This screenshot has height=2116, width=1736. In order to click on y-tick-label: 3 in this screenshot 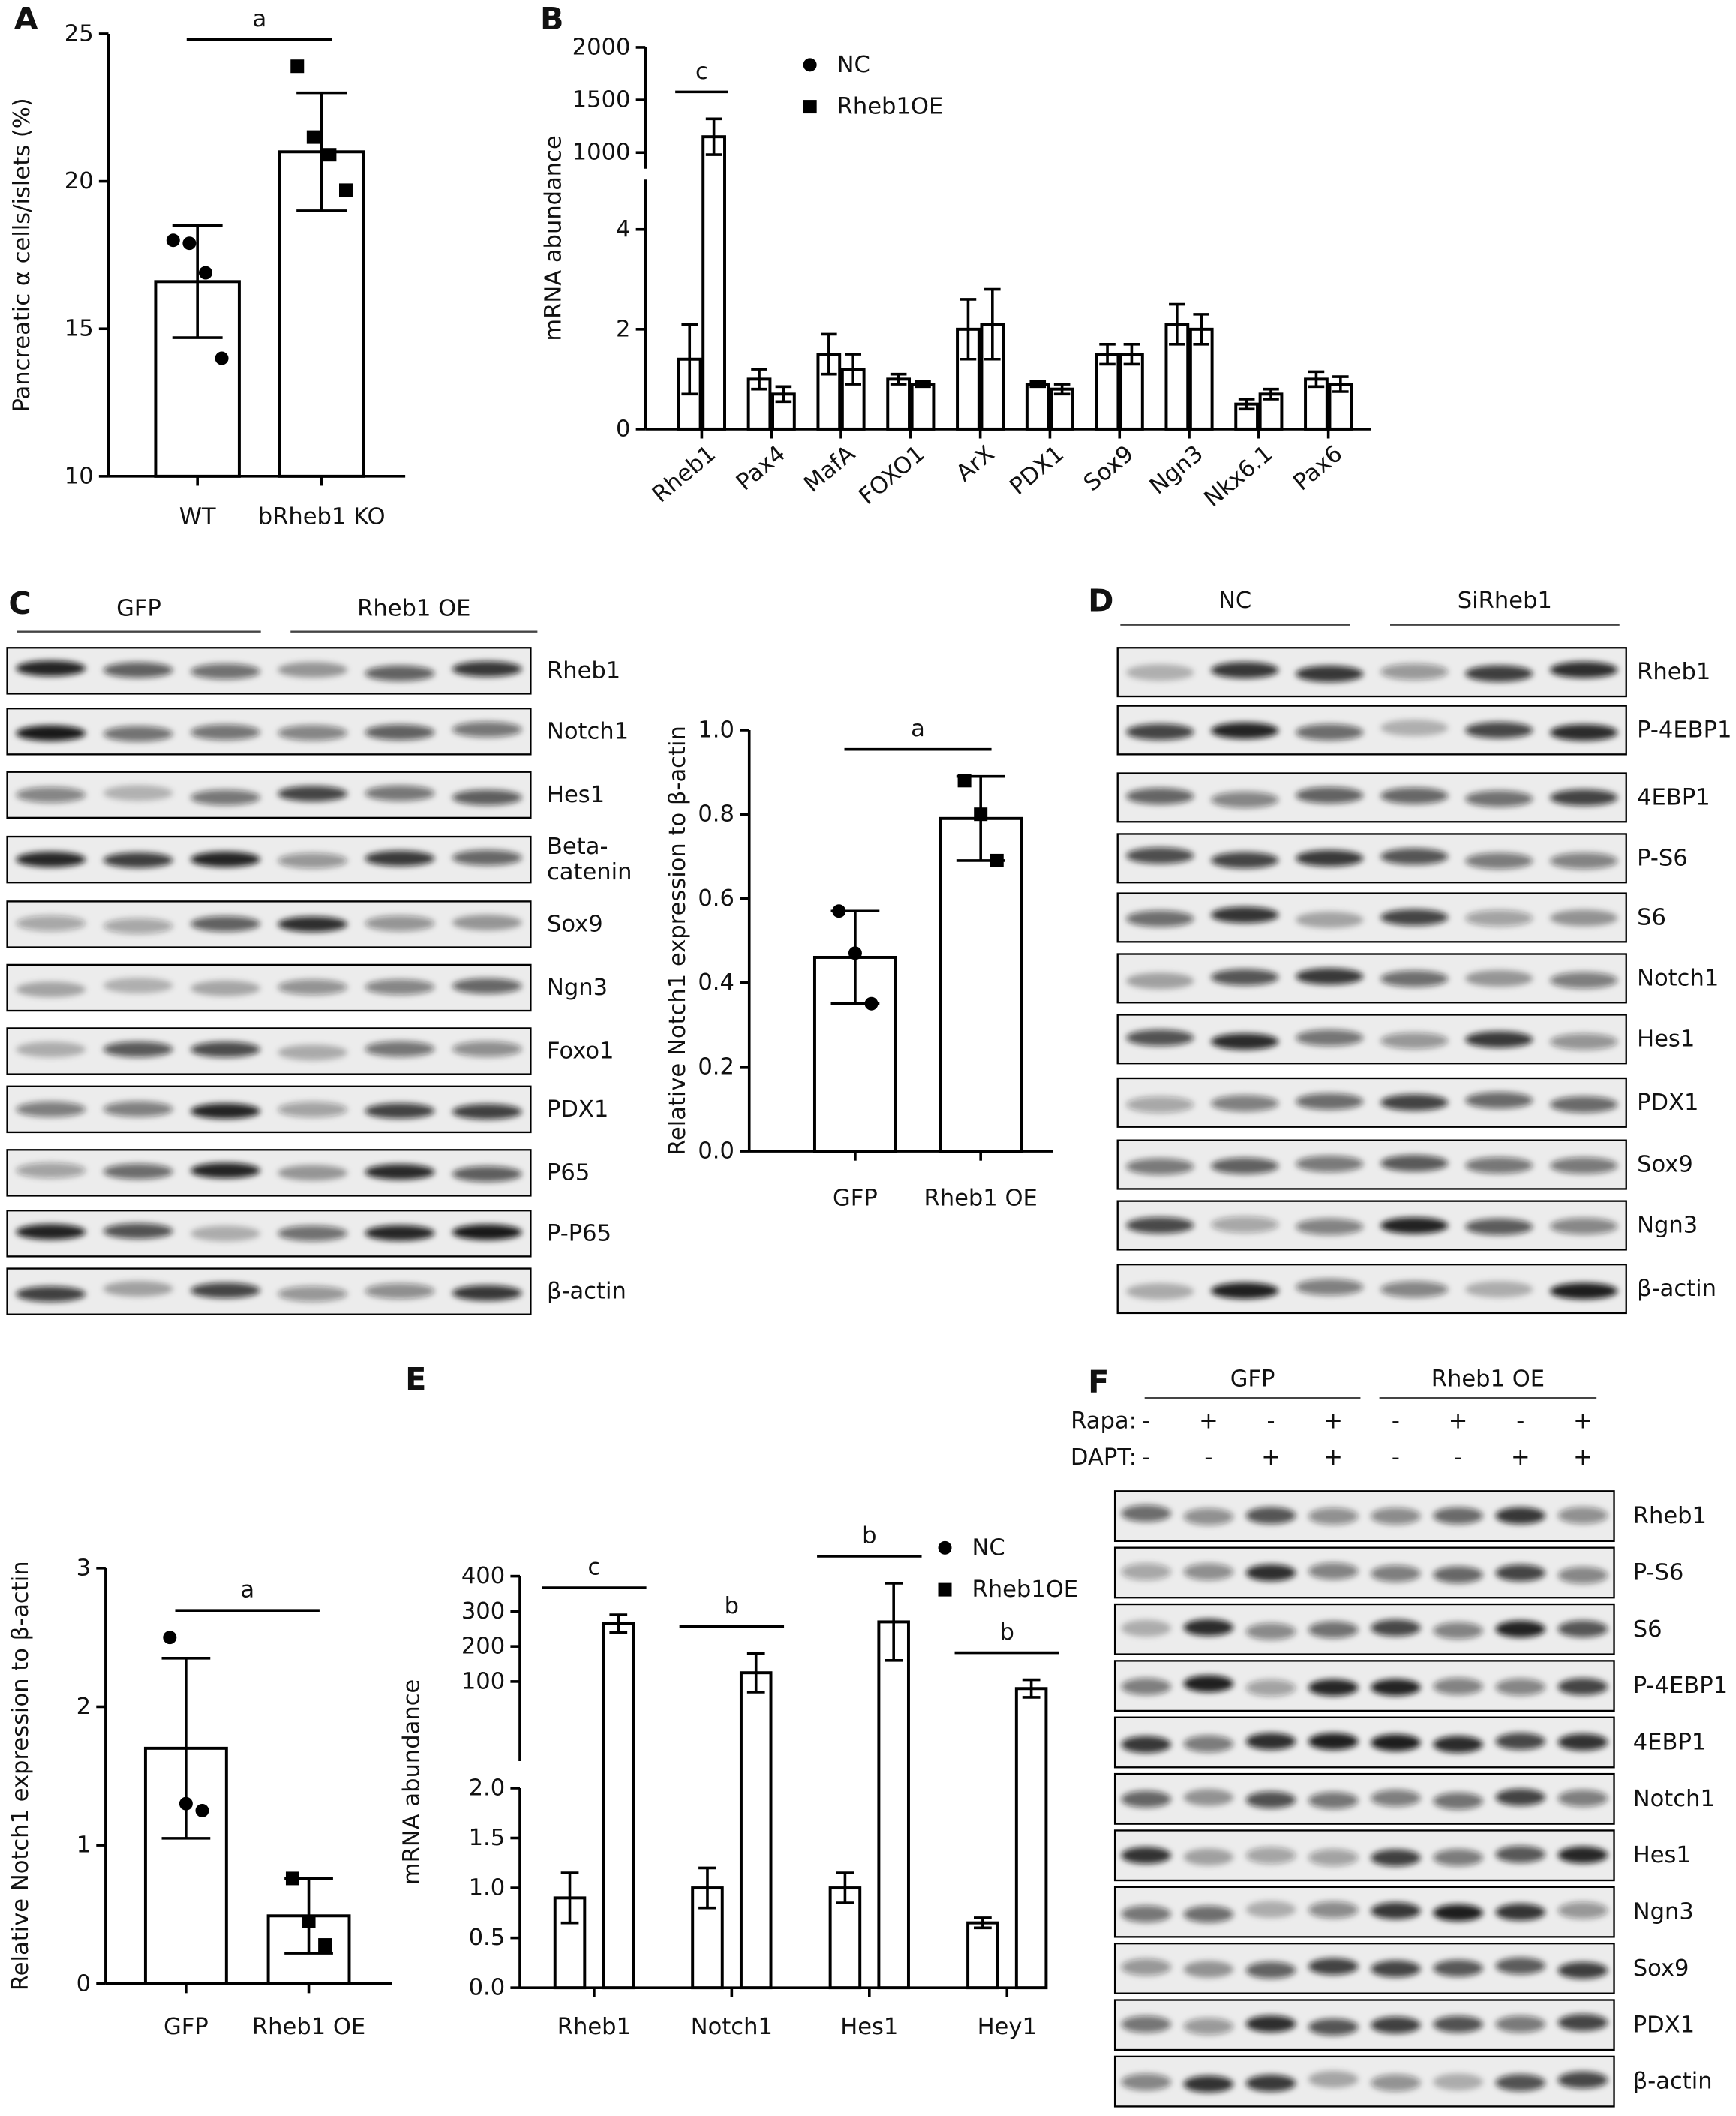, I will do `click(84, 1568)`.